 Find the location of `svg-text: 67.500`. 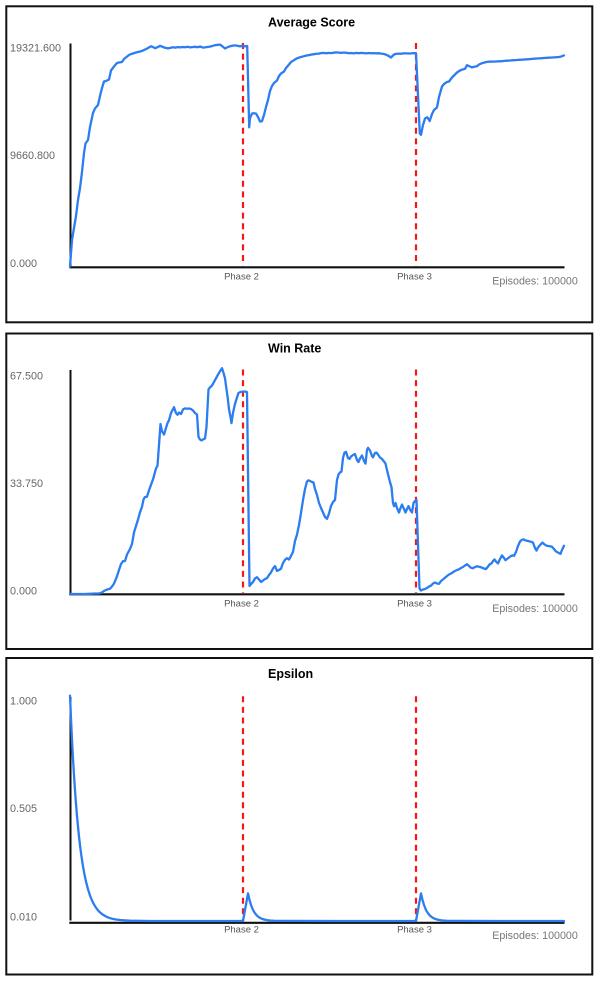

svg-text: 67.500 is located at coordinates (26, 377).